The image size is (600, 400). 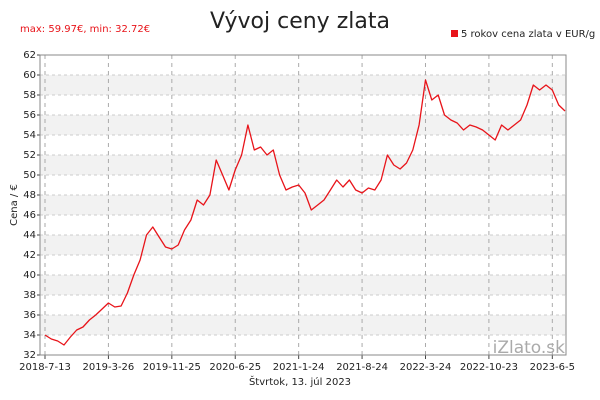 I want to click on y-tick-label: 36, so click(x=29, y=315).